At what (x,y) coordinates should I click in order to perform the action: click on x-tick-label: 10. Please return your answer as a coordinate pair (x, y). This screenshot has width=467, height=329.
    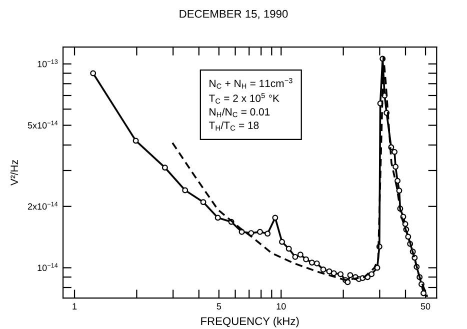
    Looking at the image, I should click on (281, 306).